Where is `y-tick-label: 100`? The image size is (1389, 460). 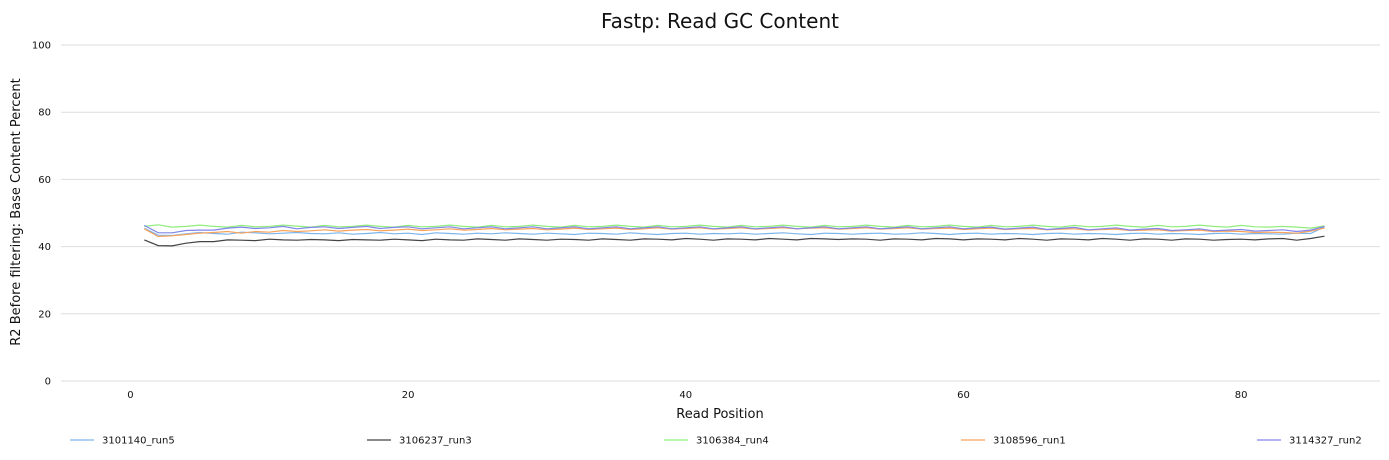
y-tick-label: 100 is located at coordinates (41, 46).